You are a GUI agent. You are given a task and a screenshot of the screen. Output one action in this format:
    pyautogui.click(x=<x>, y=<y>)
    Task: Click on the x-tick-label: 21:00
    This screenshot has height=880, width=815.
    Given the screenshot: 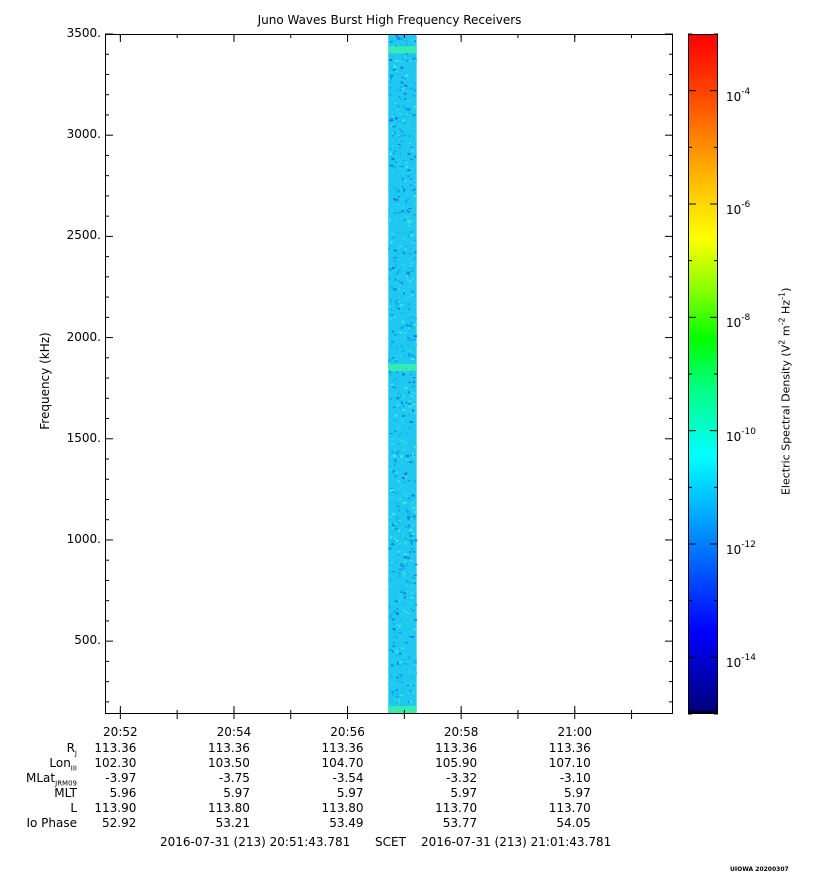 What is the action you would take?
    pyautogui.click(x=575, y=732)
    